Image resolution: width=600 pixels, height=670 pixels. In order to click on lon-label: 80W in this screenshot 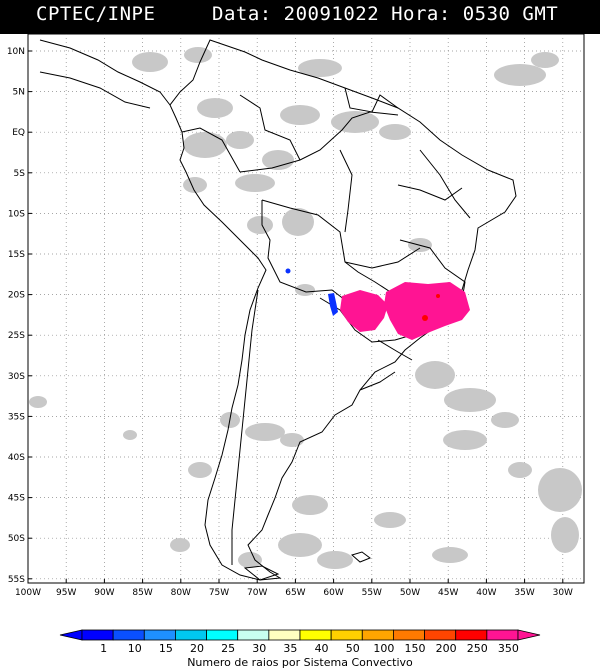, I will do `click(181, 593)`.